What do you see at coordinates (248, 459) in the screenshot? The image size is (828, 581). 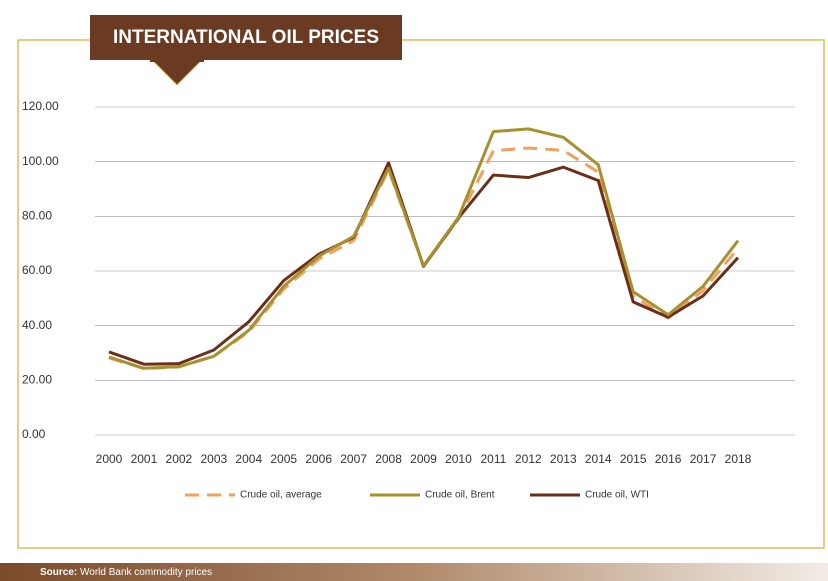 I see `x-tick-label: 2004` at bounding box center [248, 459].